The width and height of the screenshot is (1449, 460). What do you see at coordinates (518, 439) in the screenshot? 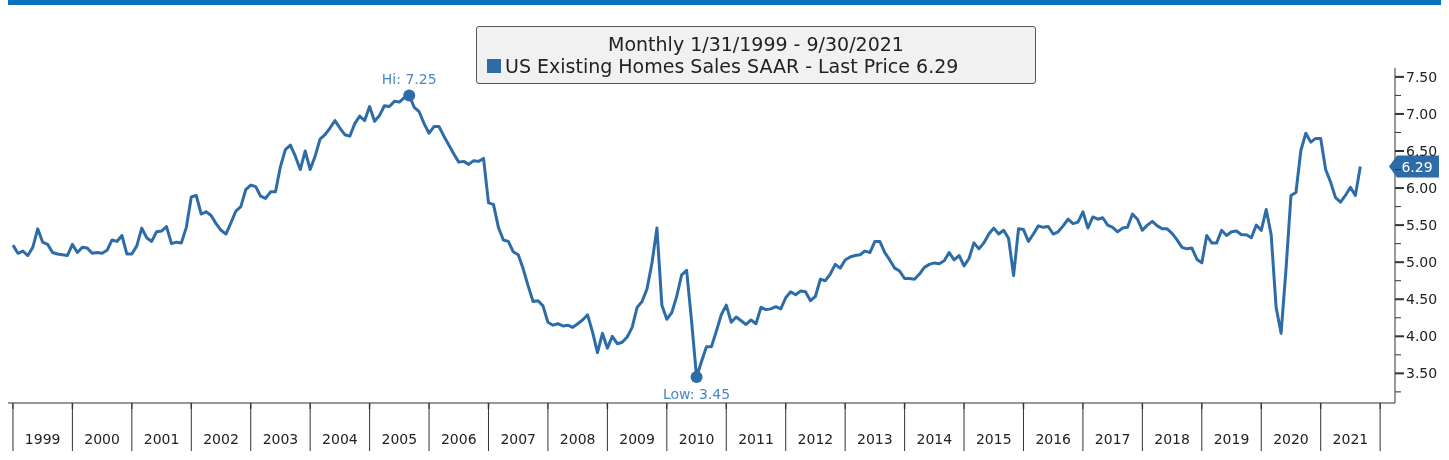
I see `x-tick-label: 2007` at bounding box center [518, 439].